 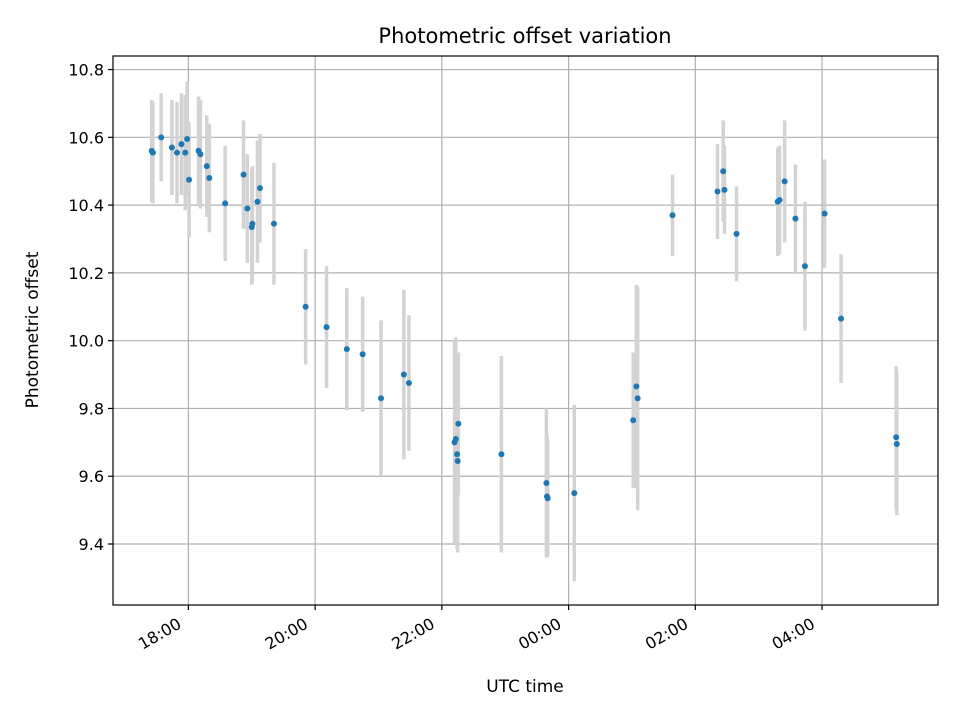 I want to click on y-axis-label: Photometric offset, so click(x=33, y=329).